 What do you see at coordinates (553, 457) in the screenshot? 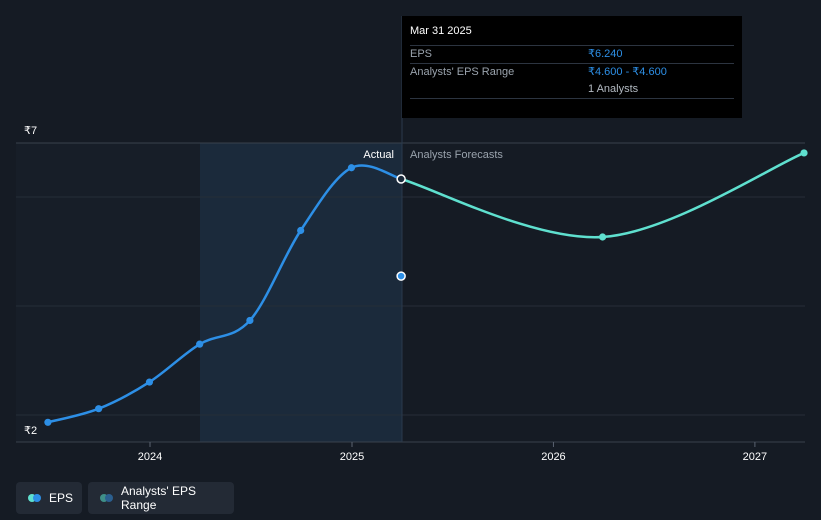
I see `x-tick-label: 2026` at bounding box center [553, 457].